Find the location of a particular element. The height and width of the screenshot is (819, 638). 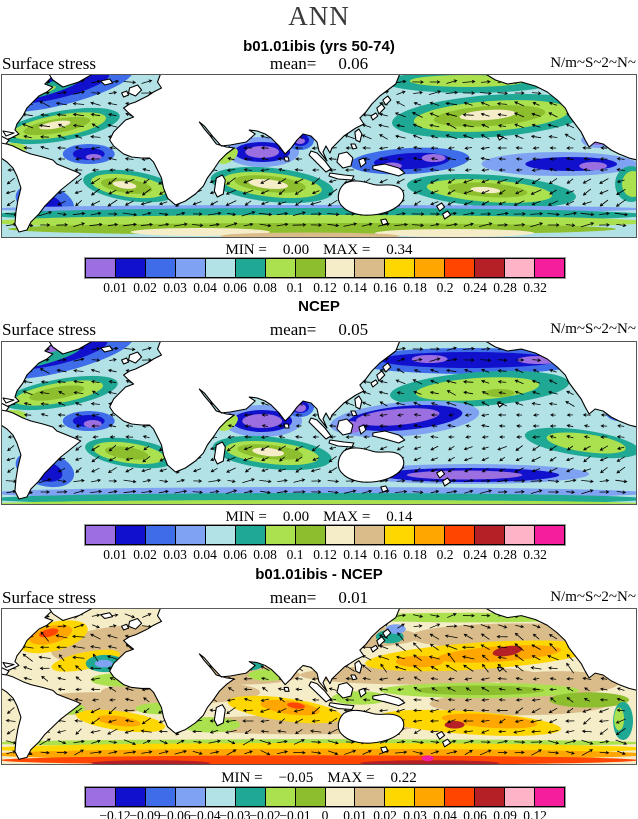

panel1-colorbar is located at coordinates (325, 268).